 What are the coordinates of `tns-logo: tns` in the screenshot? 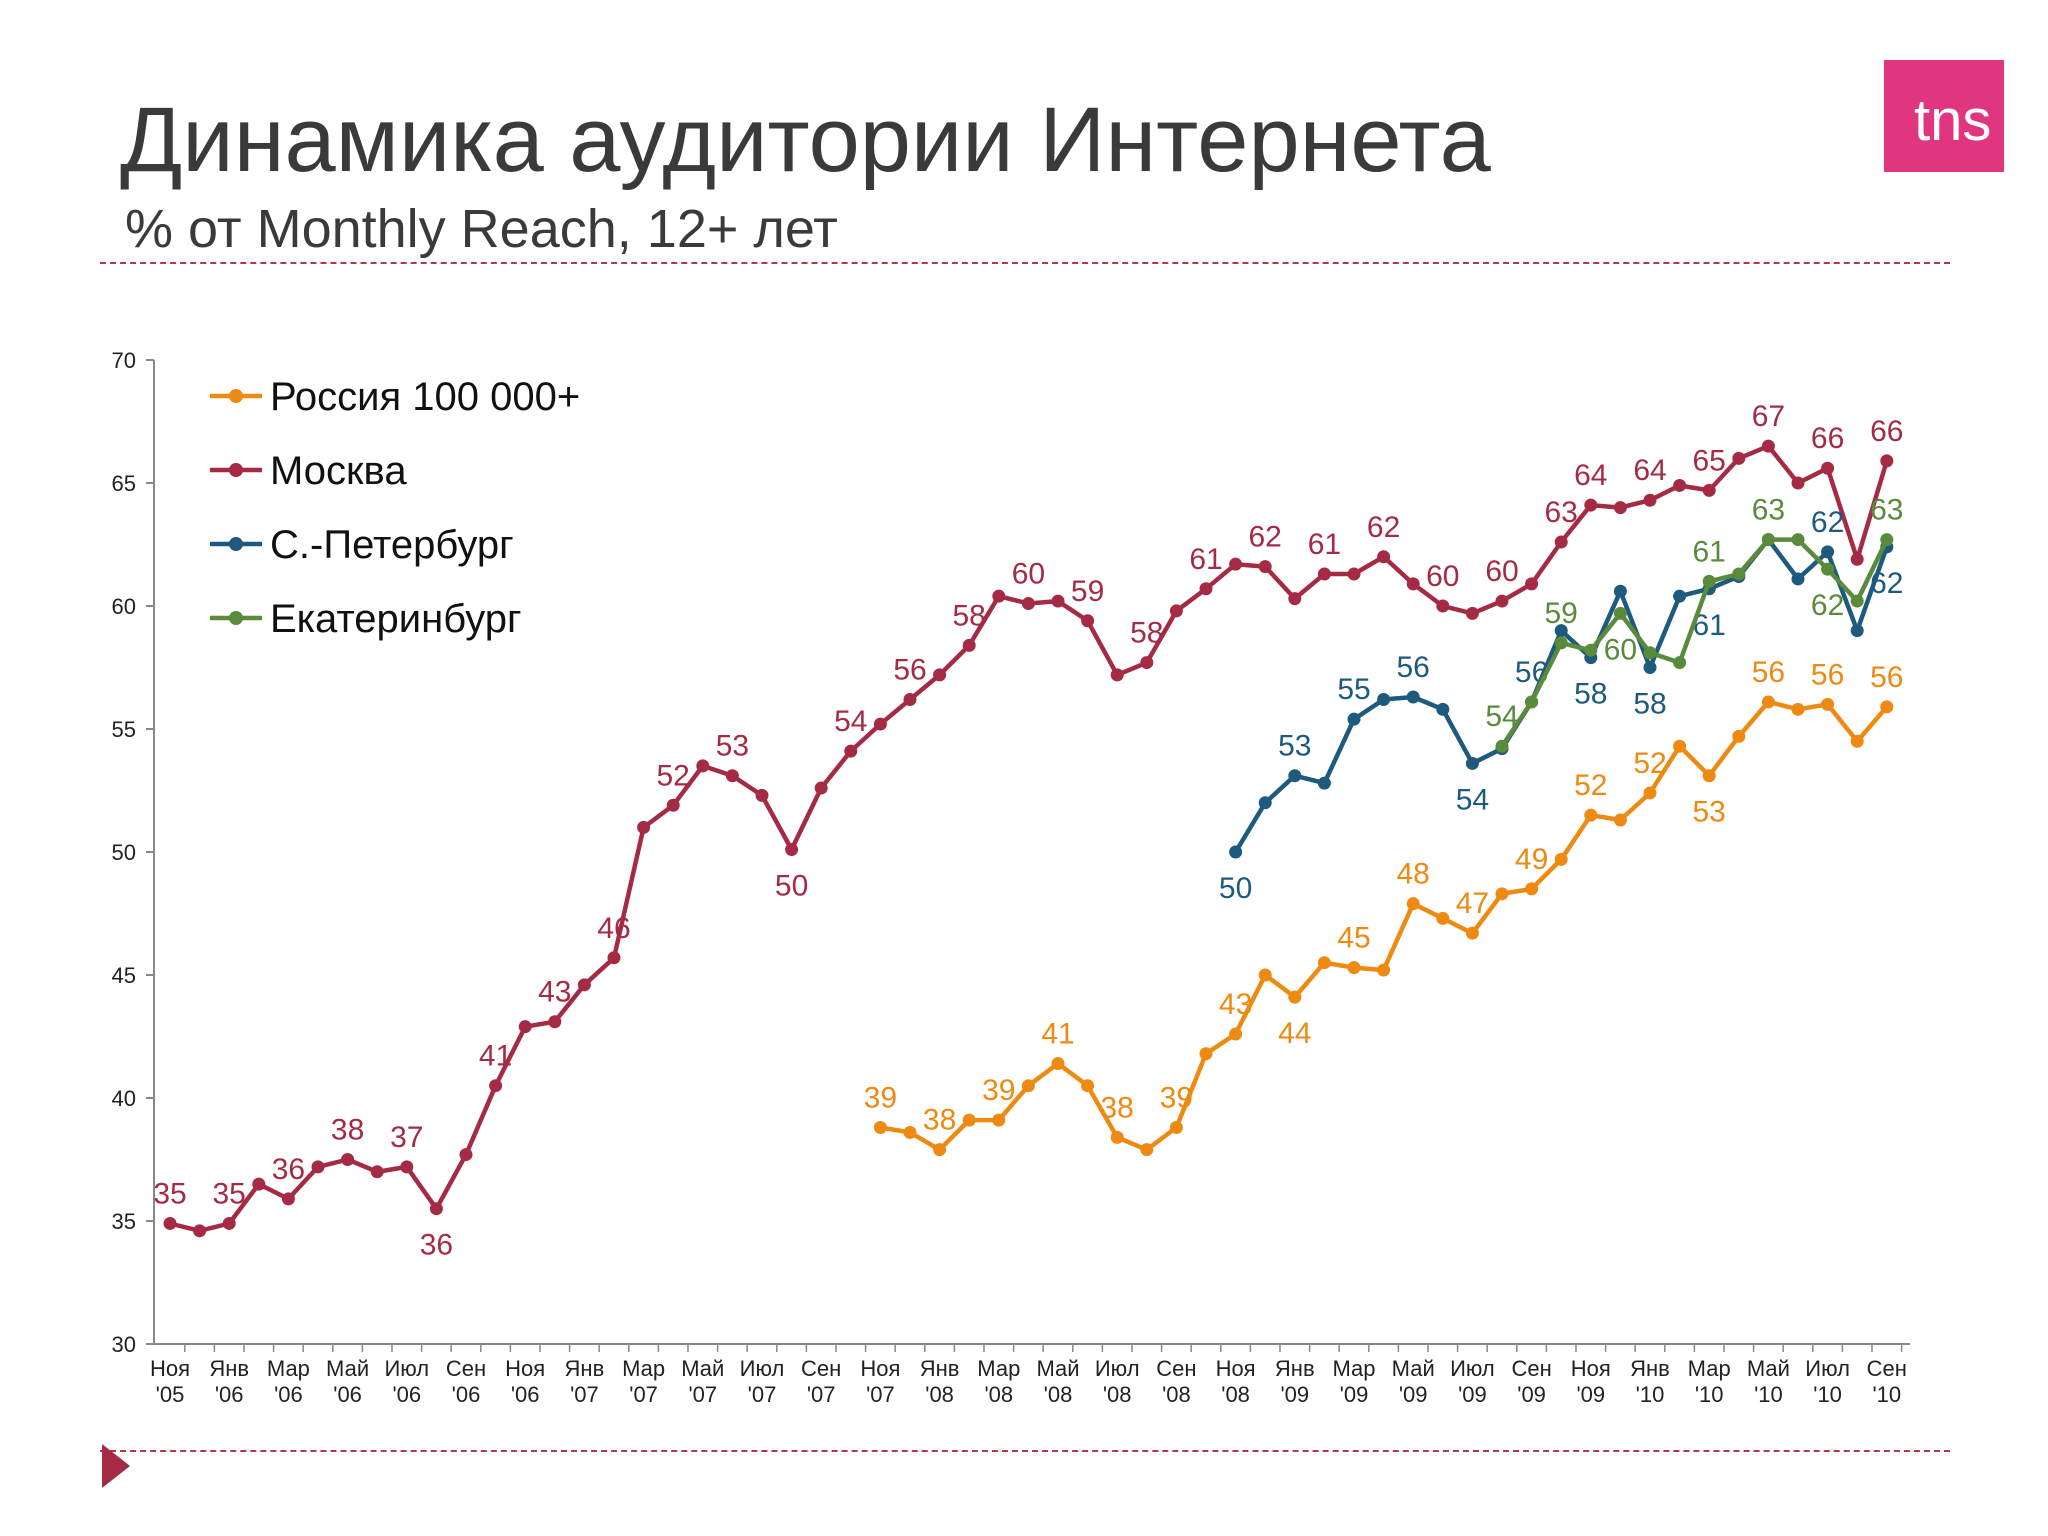 It's located at (1944, 116).